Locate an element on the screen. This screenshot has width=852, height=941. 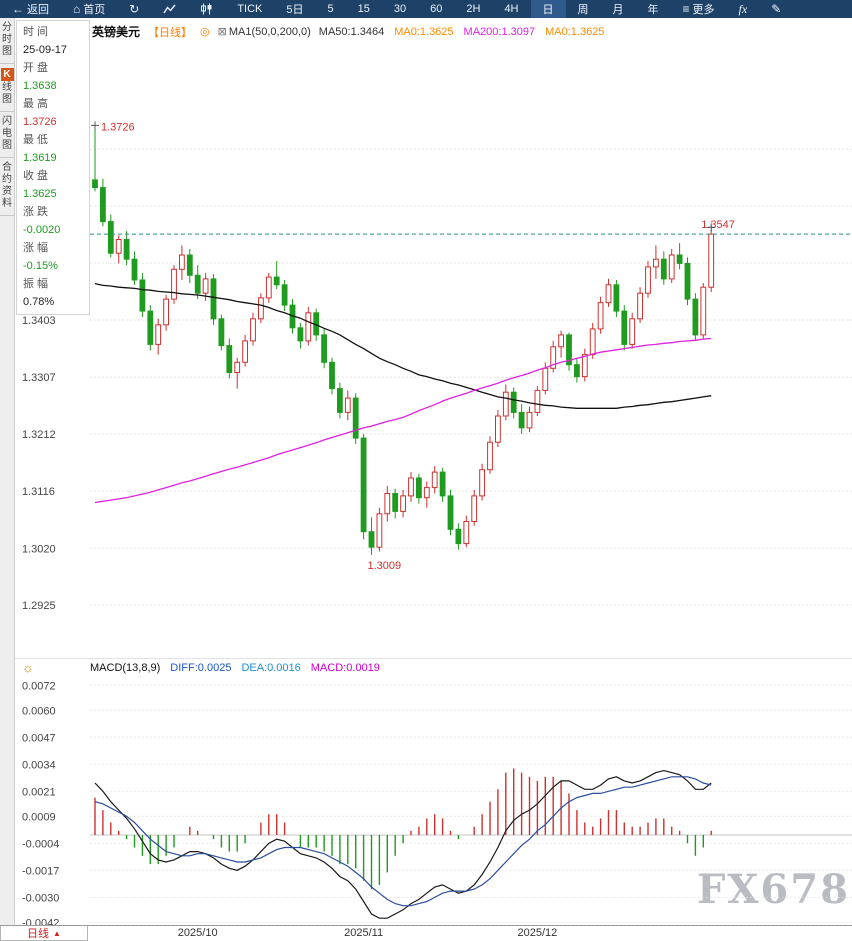
more-button: ≡ 更多 is located at coordinates (699, 9).